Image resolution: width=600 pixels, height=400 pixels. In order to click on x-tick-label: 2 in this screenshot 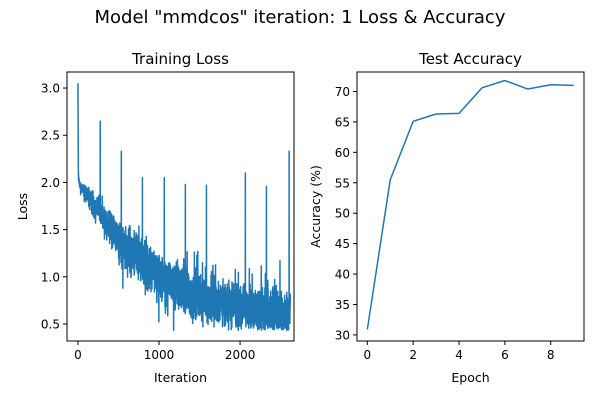, I will do `click(413, 355)`.